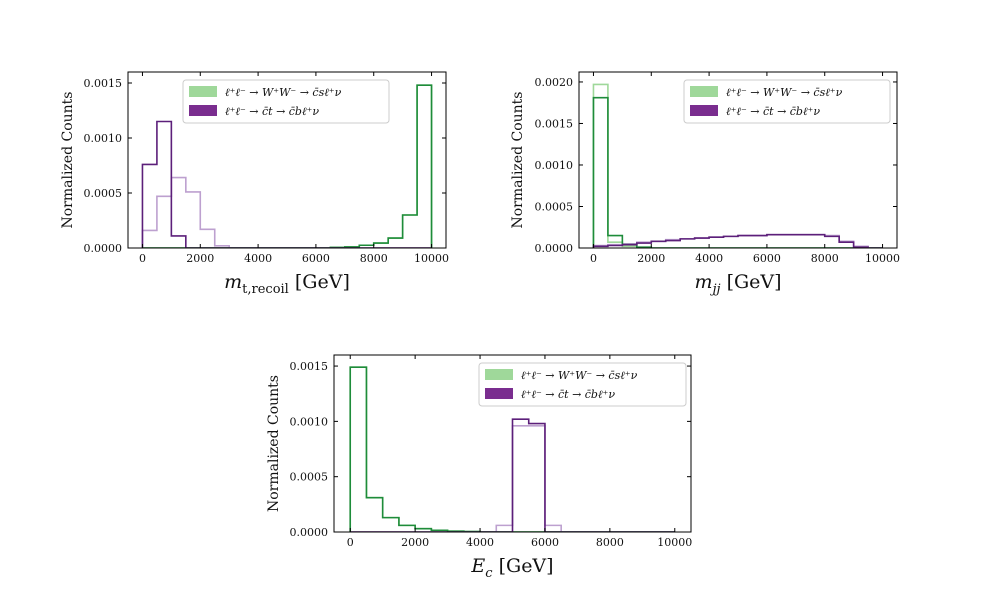 The width and height of the screenshot is (996, 598). Describe the element at coordinates (714, 289) in the screenshot. I see `x-label-subscript: jj` at that location.